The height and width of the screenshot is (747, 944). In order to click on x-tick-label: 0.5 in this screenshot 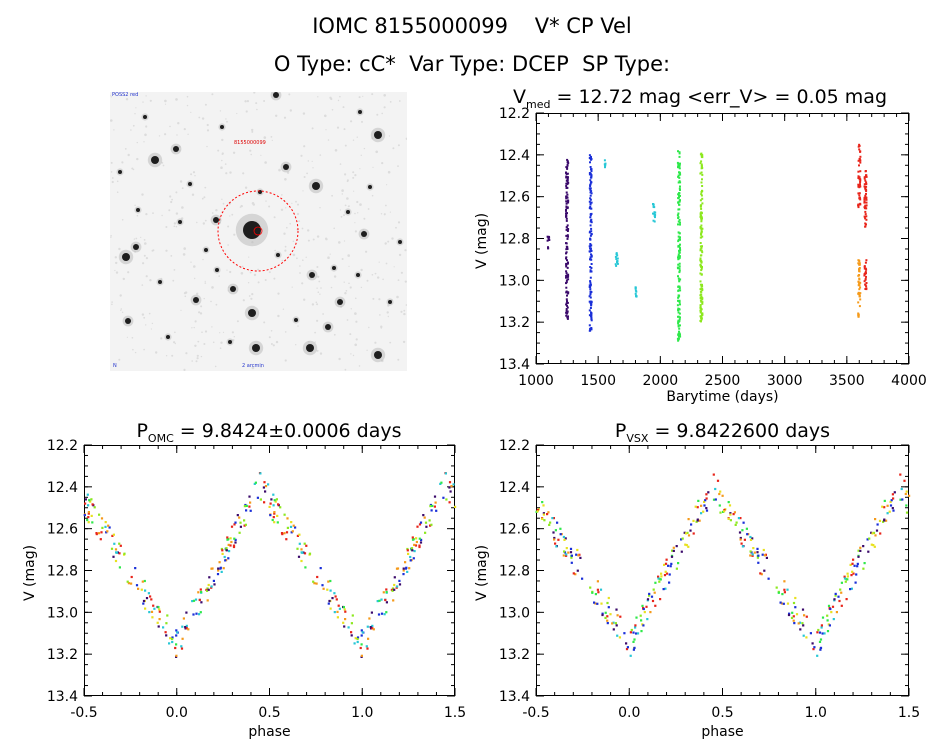, I will do `click(722, 713)`.